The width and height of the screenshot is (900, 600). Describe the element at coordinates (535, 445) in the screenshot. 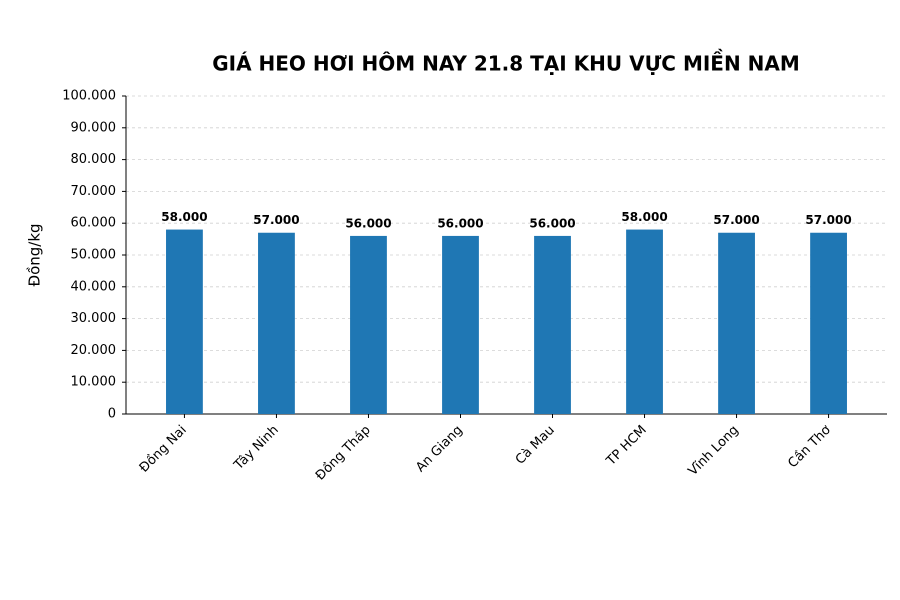

I see `x-tick-label: Cà Mau` at that location.